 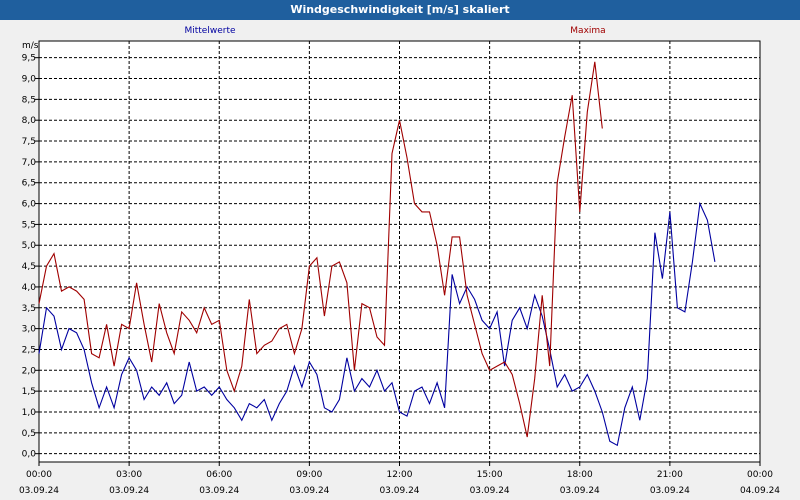 I want to click on y-tick-label: 6,0, so click(x=29, y=205).